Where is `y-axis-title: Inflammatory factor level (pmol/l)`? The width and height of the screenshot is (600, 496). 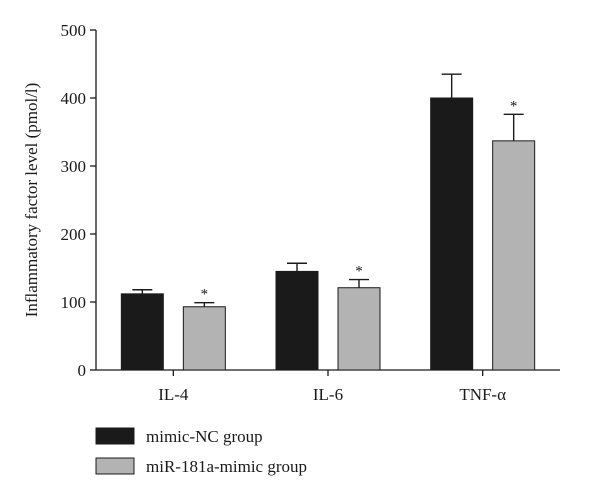 y-axis-title: Inflammatory factor level (pmol/l) is located at coordinates (31, 200).